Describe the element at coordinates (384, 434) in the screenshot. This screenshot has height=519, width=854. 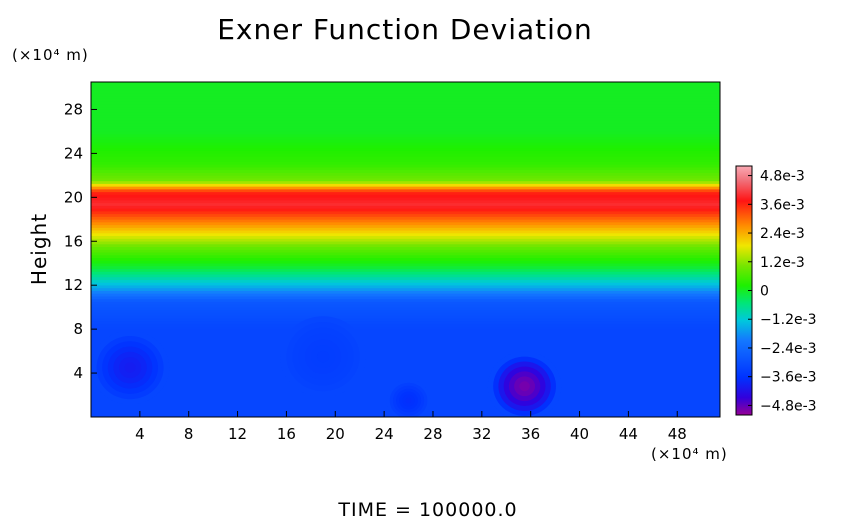
I see `x-tick-label: 24` at that location.